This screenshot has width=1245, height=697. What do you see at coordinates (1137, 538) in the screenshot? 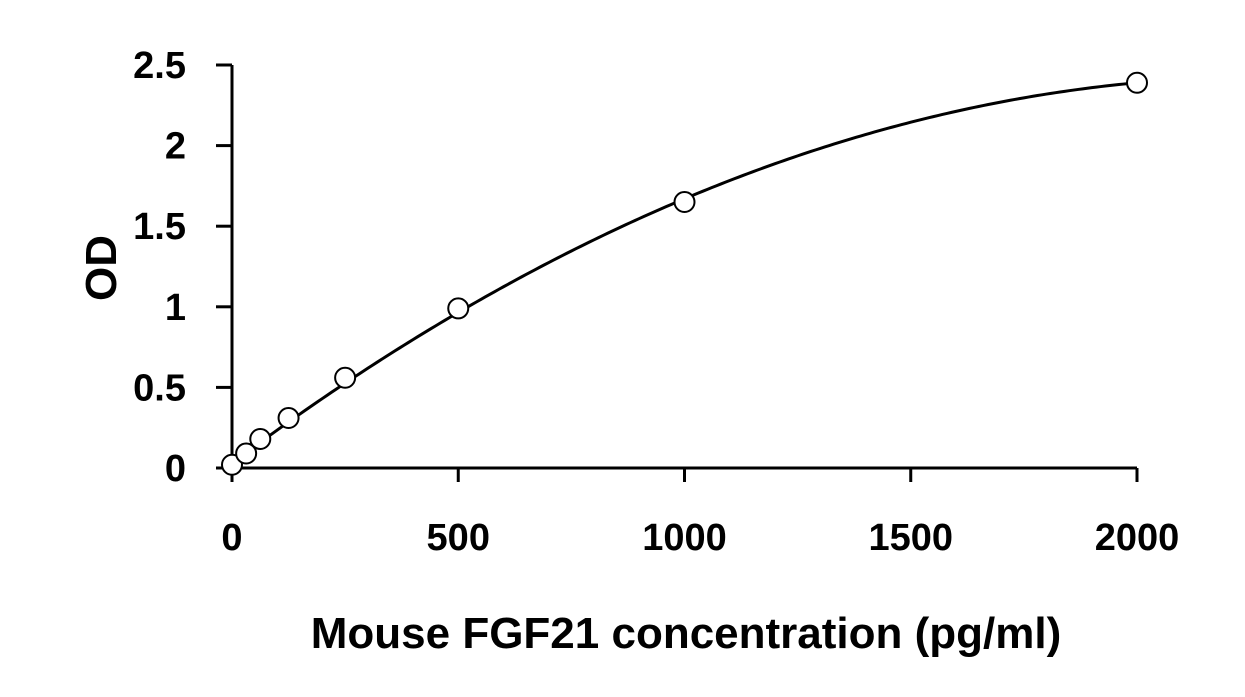
I see `x-tick-label: 2000` at bounding box center [1137, 538].